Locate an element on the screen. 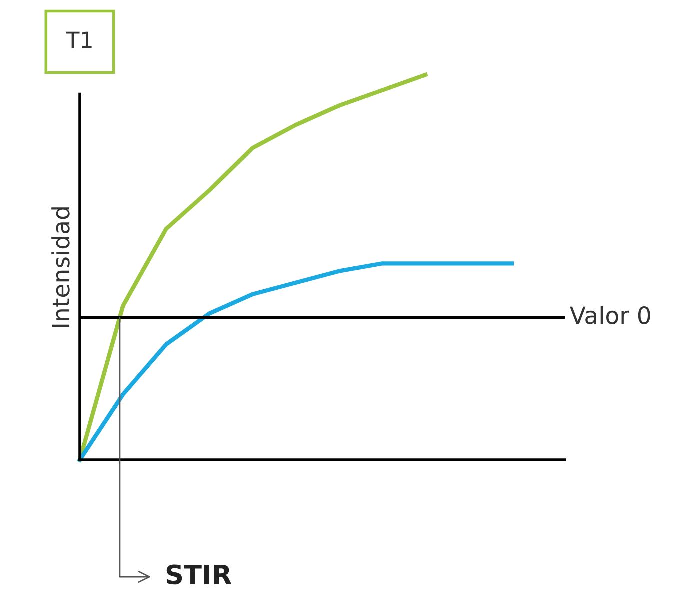 This screenshot has width=697, height=592. text: STIR is located at coordinates (199, 574).